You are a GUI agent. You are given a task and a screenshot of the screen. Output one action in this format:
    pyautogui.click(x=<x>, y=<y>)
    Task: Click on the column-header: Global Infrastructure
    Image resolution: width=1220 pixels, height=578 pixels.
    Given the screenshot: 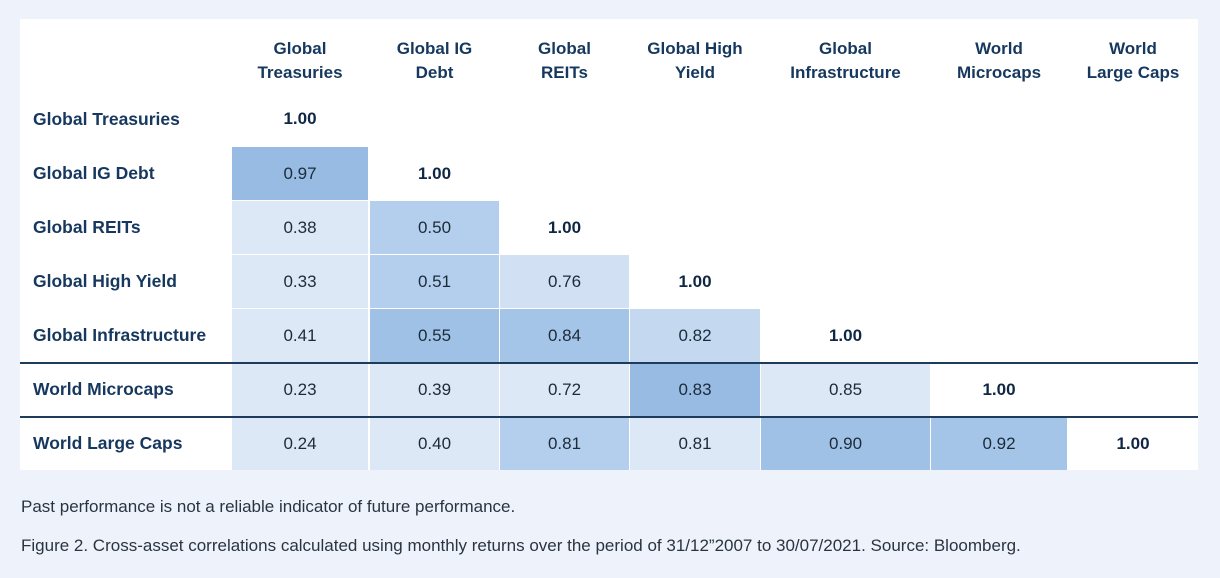 What is the action you would take?
    pyautogui.click(x=845, y=61)
    